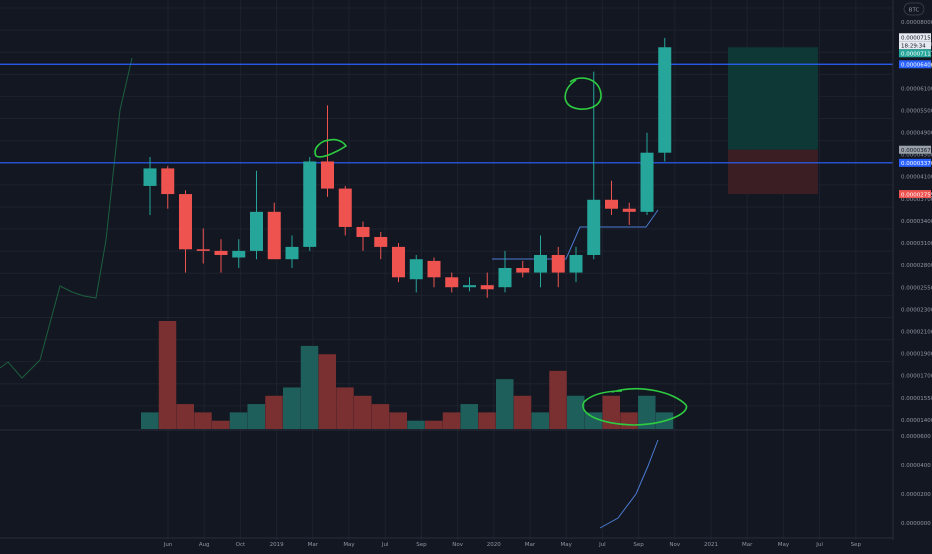  Describe the element at coordinates (916, 266) in the screenshot. I see `price-tick-label: 0.00002800` at that location.